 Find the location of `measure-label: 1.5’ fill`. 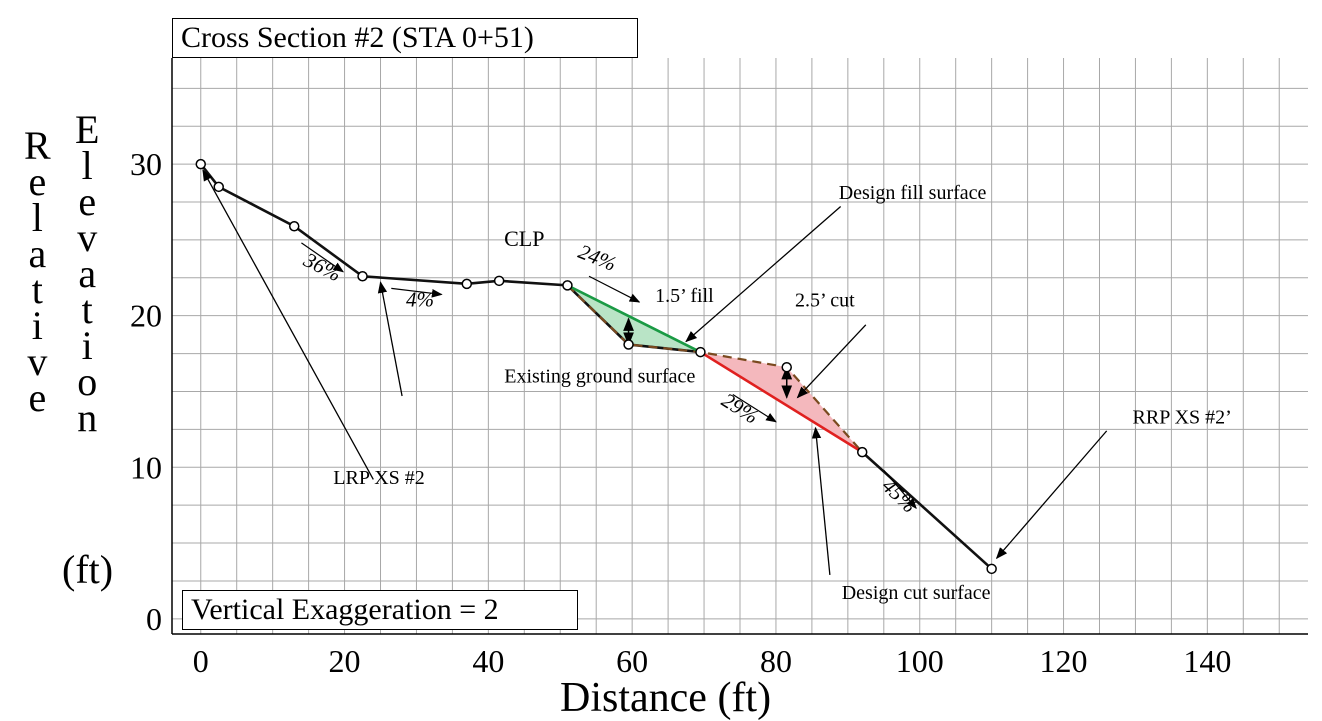

measure-label: 1.5’ fill is located at coordinates (684, 296).